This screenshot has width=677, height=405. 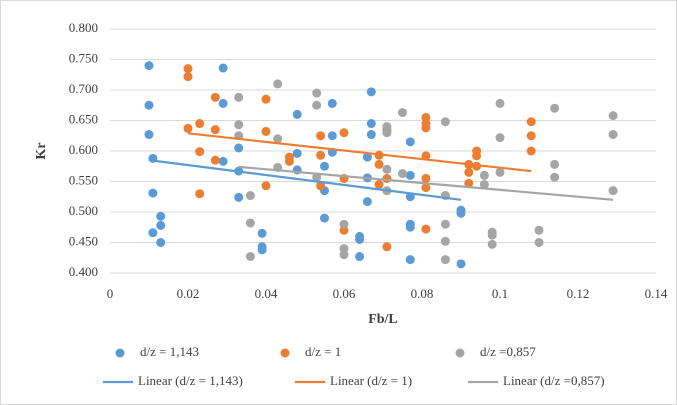 What do you see at coordinates (500, 293) in the screenshot?
I see `x-tick-label: 0.1` at bounding box center [500, 293].